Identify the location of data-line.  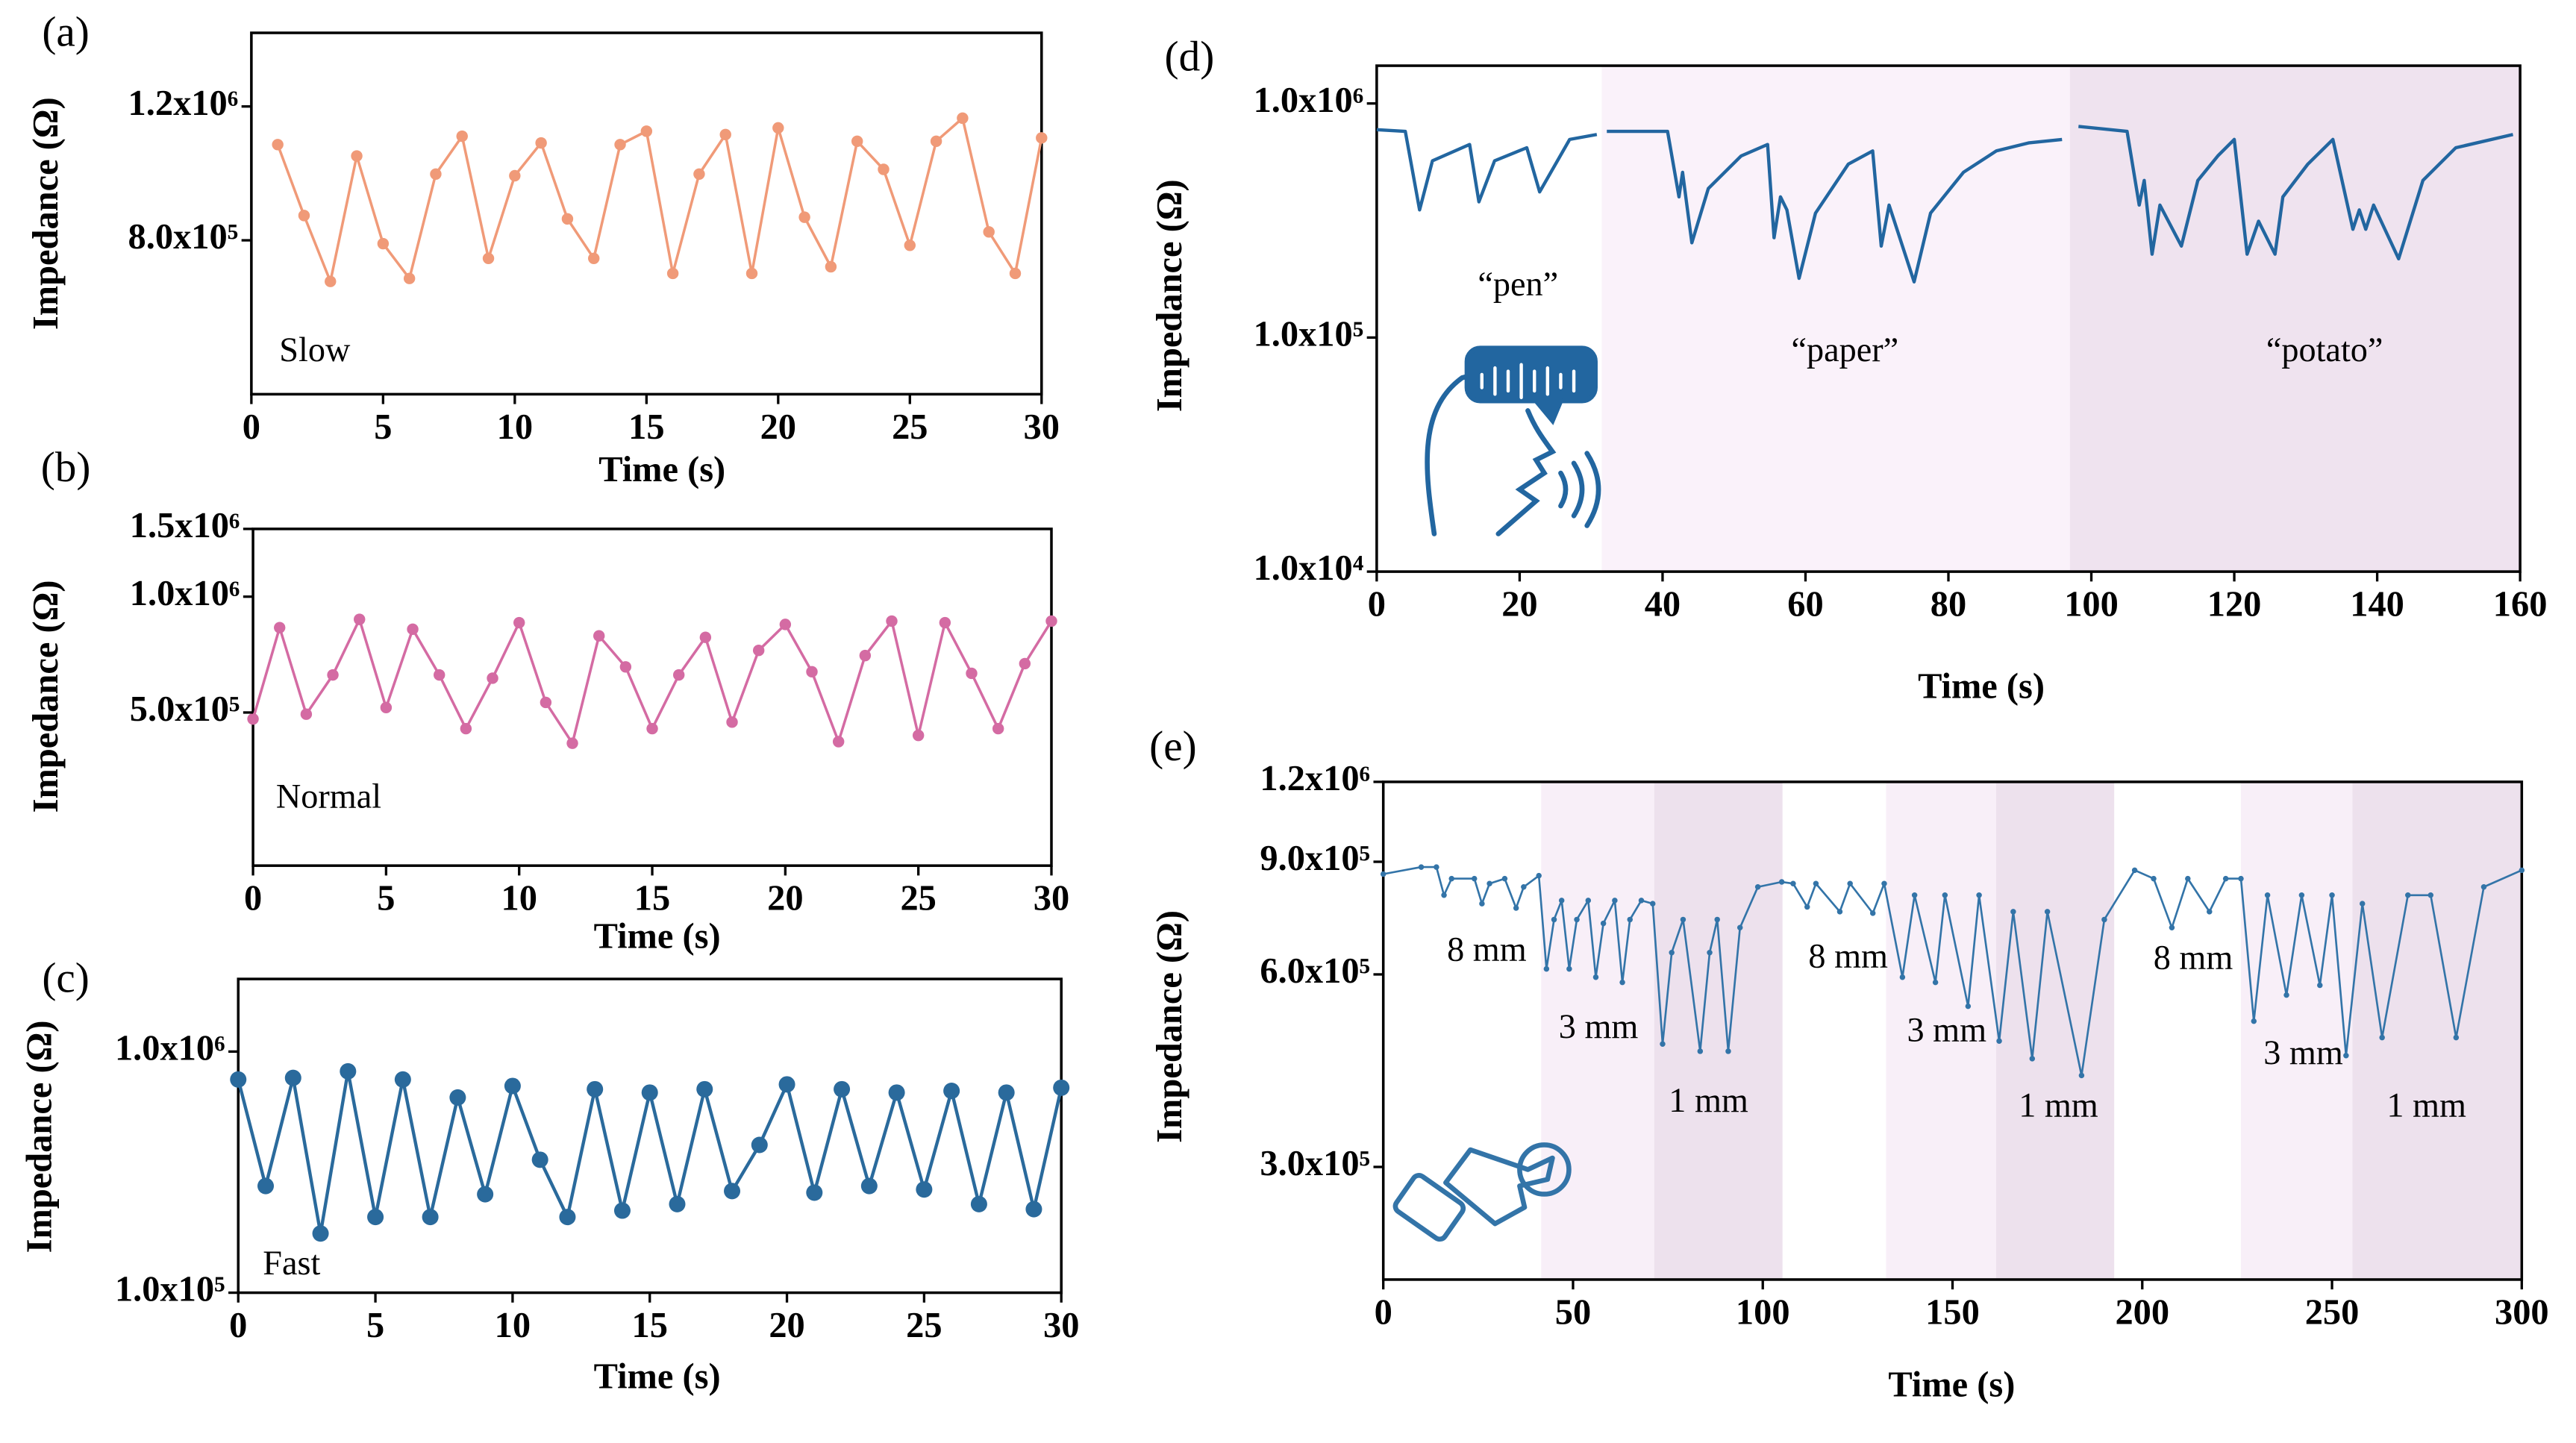
(659, 199).